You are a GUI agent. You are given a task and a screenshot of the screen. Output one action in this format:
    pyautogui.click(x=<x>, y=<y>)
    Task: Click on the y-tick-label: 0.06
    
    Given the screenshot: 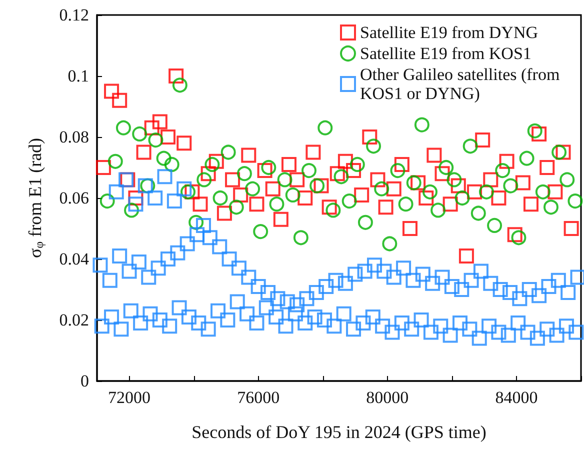 What is the action you would take?
    pyautogui.click(x=74, y=198)
    